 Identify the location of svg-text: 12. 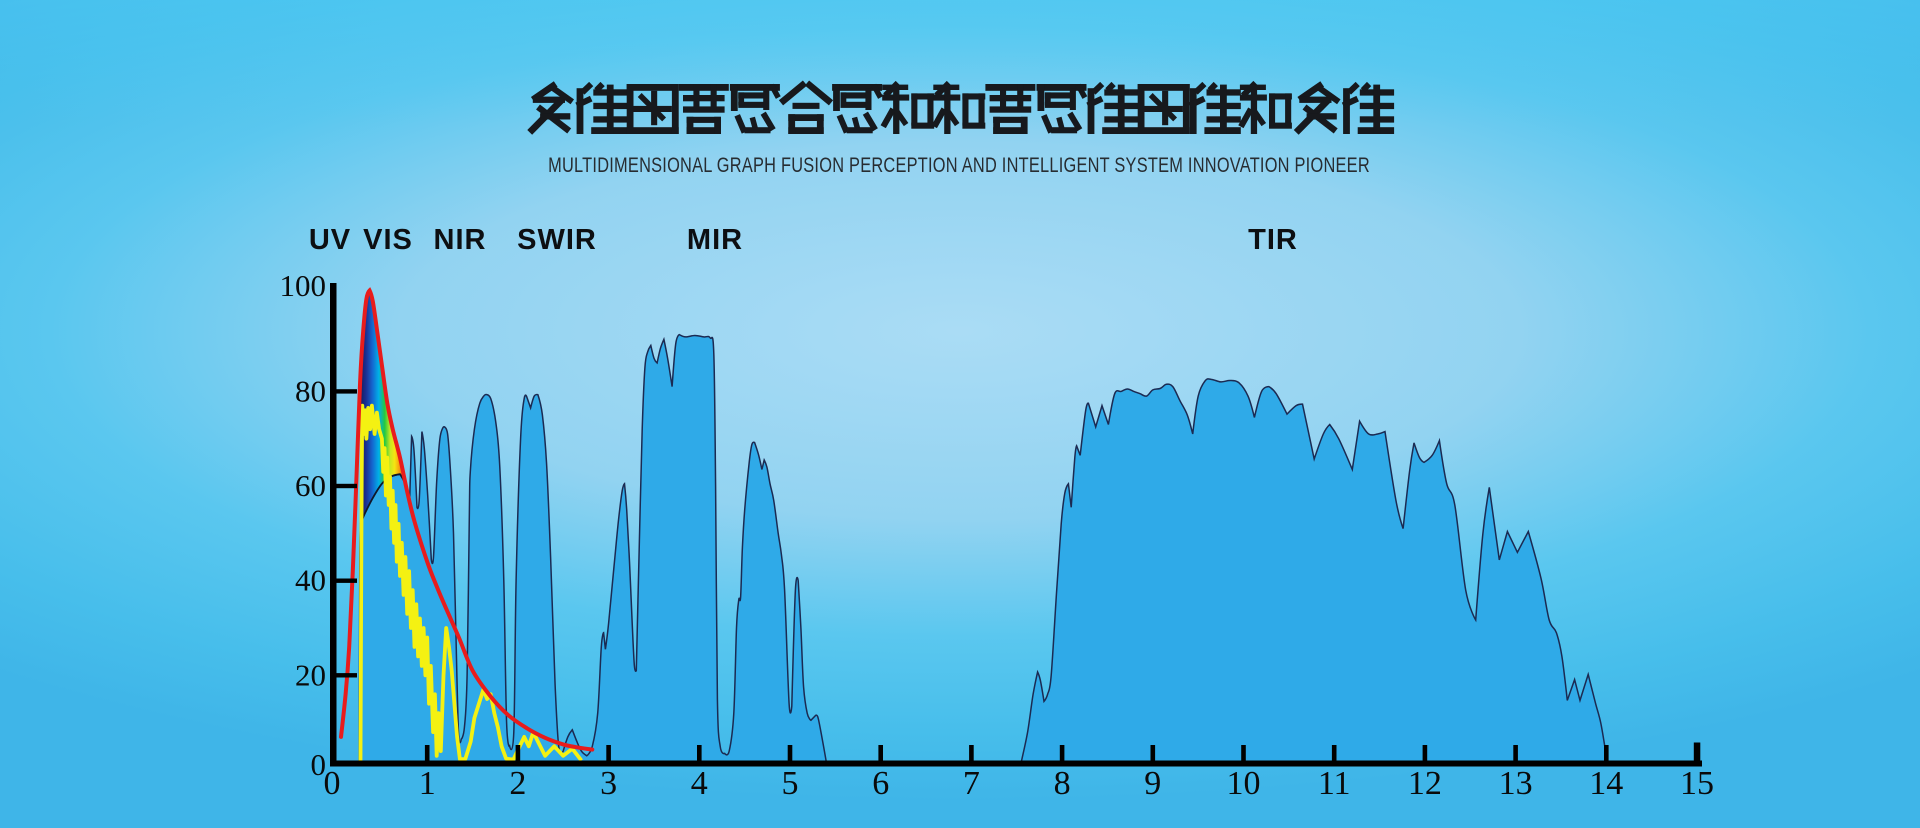
(1425, 783).